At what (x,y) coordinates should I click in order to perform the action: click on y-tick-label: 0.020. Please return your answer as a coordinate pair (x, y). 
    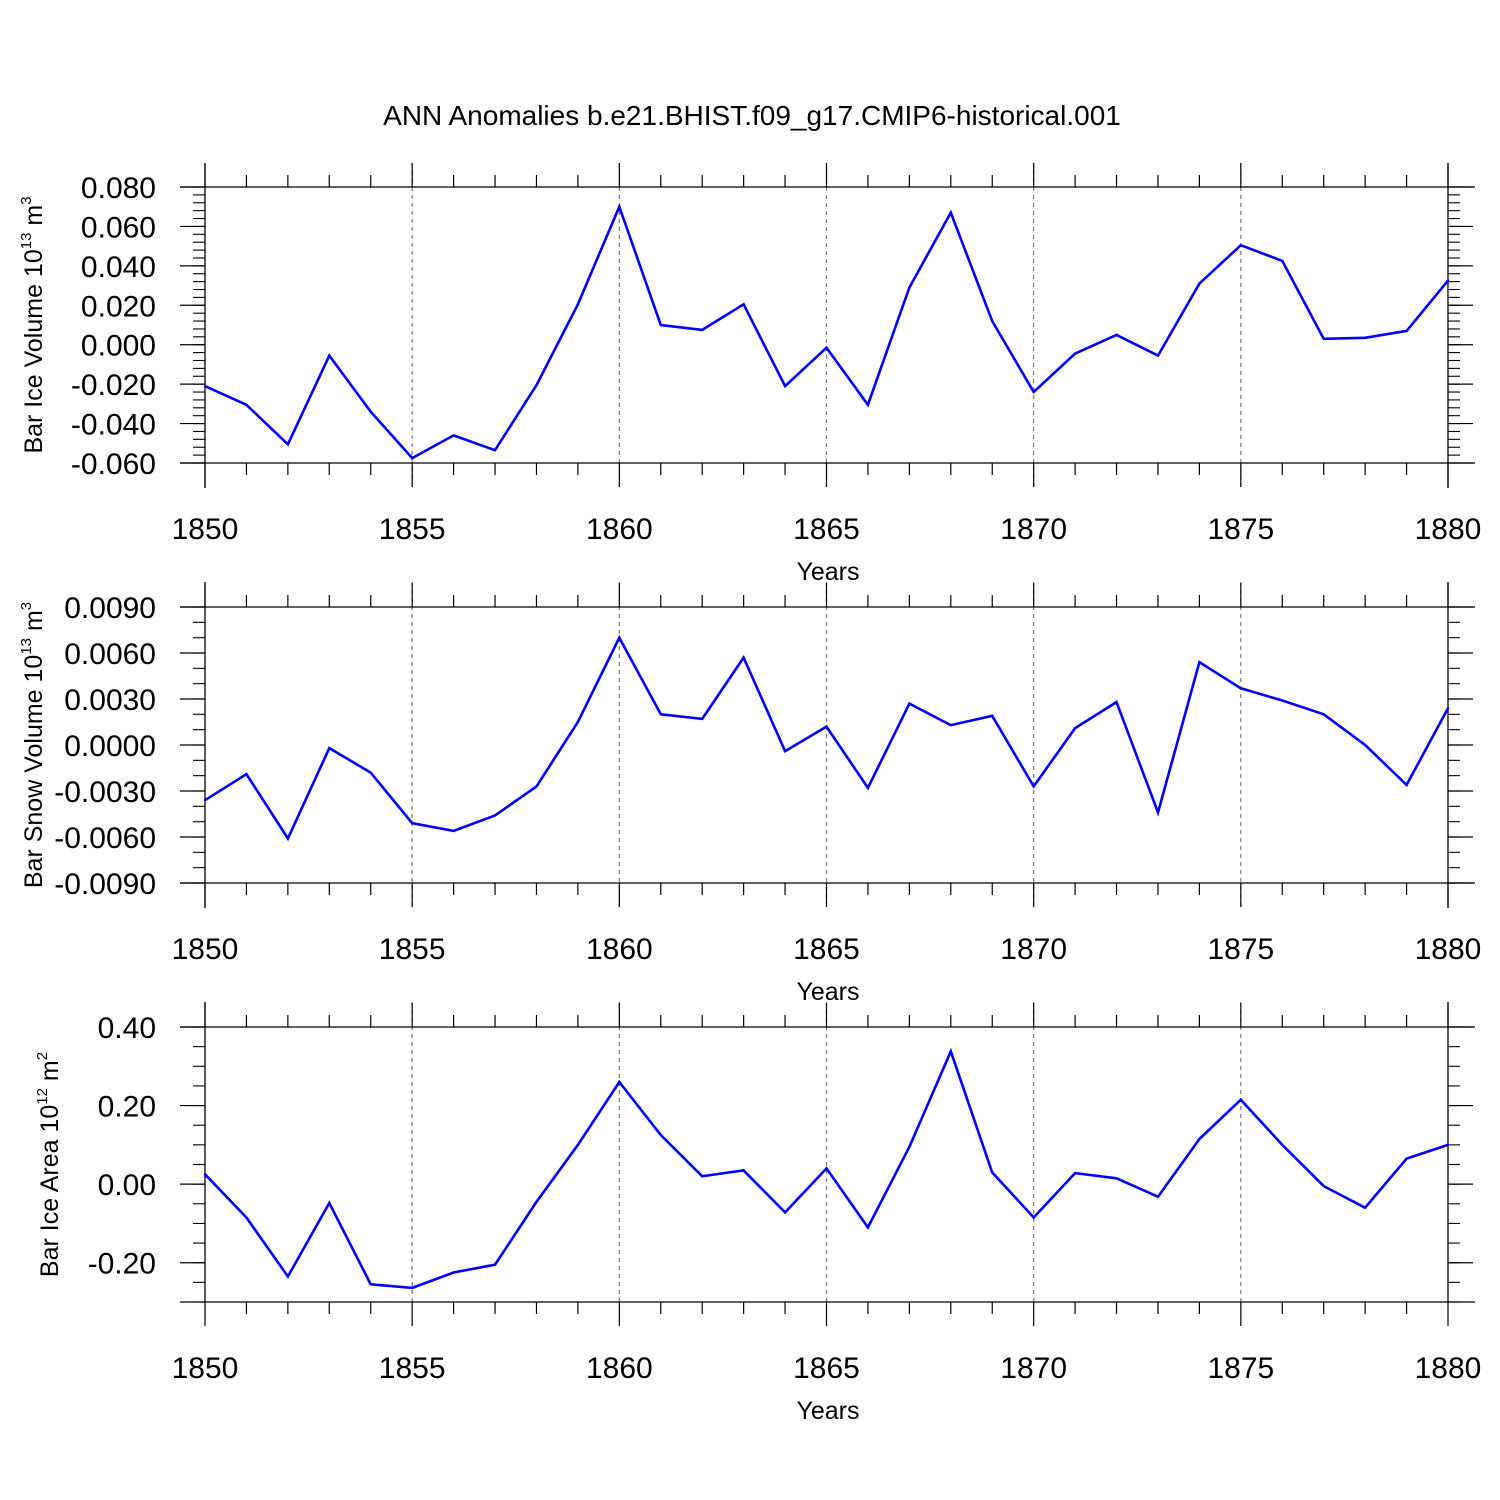
    Looking at the image, I should click on (118, 306).